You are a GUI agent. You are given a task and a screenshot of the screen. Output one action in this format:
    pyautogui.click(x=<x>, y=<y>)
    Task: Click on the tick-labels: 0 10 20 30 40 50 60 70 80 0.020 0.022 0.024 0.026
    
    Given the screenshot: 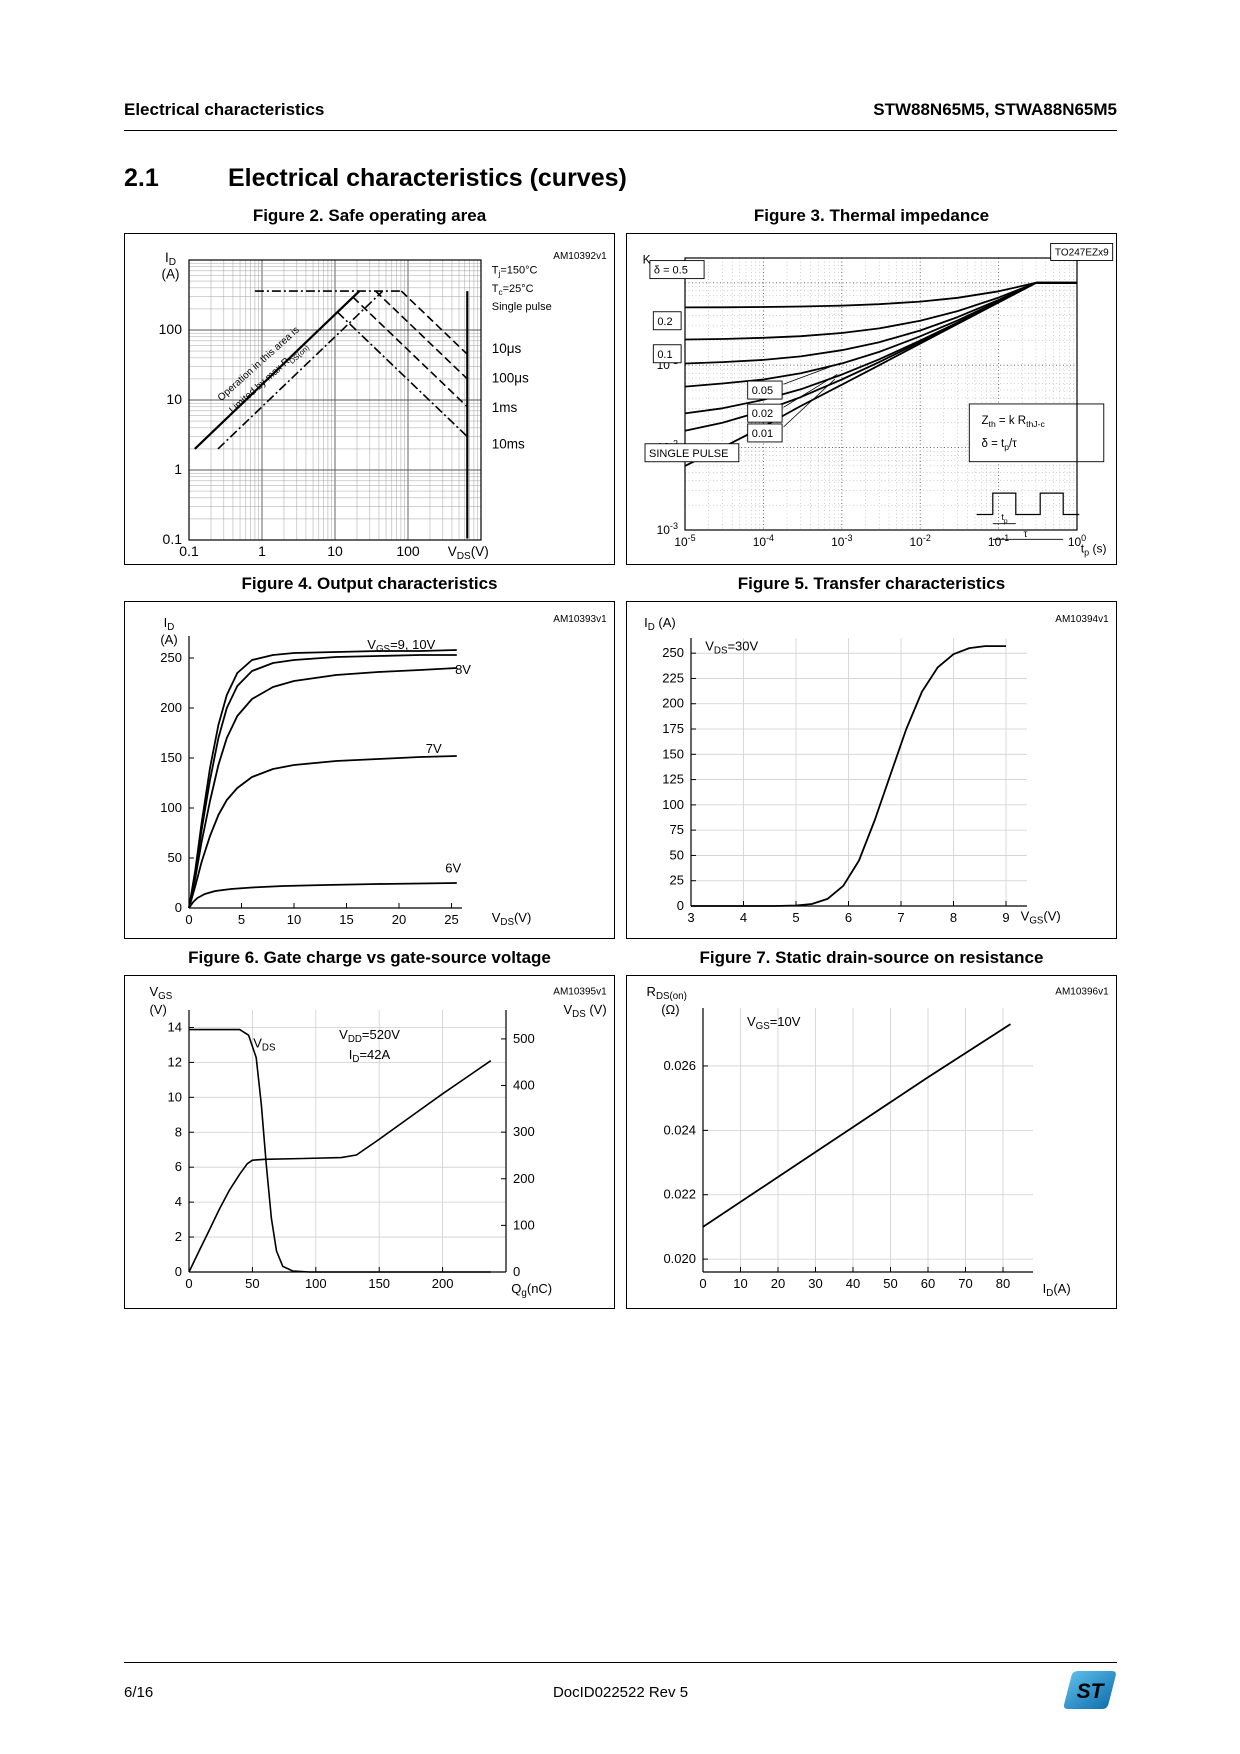 What is the action you would take?
    pyautogui.click(x=836, y=1174)
    